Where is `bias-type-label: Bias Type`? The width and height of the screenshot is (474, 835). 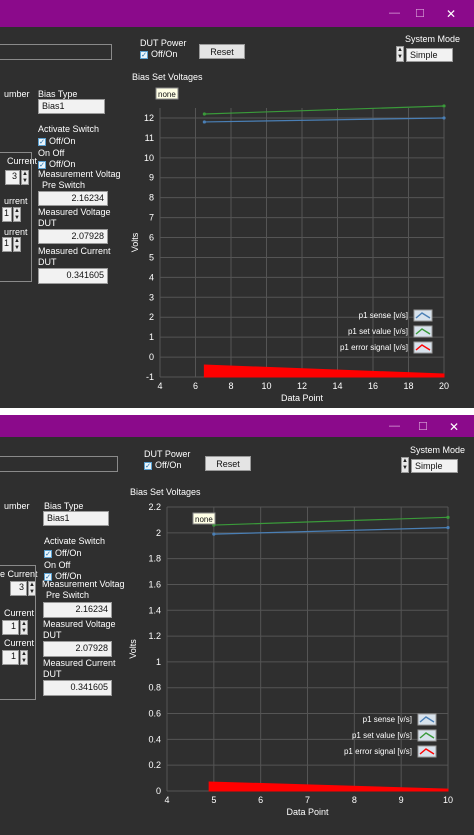
bias-type-label: Bias Type is located at coordinates (58, 94).